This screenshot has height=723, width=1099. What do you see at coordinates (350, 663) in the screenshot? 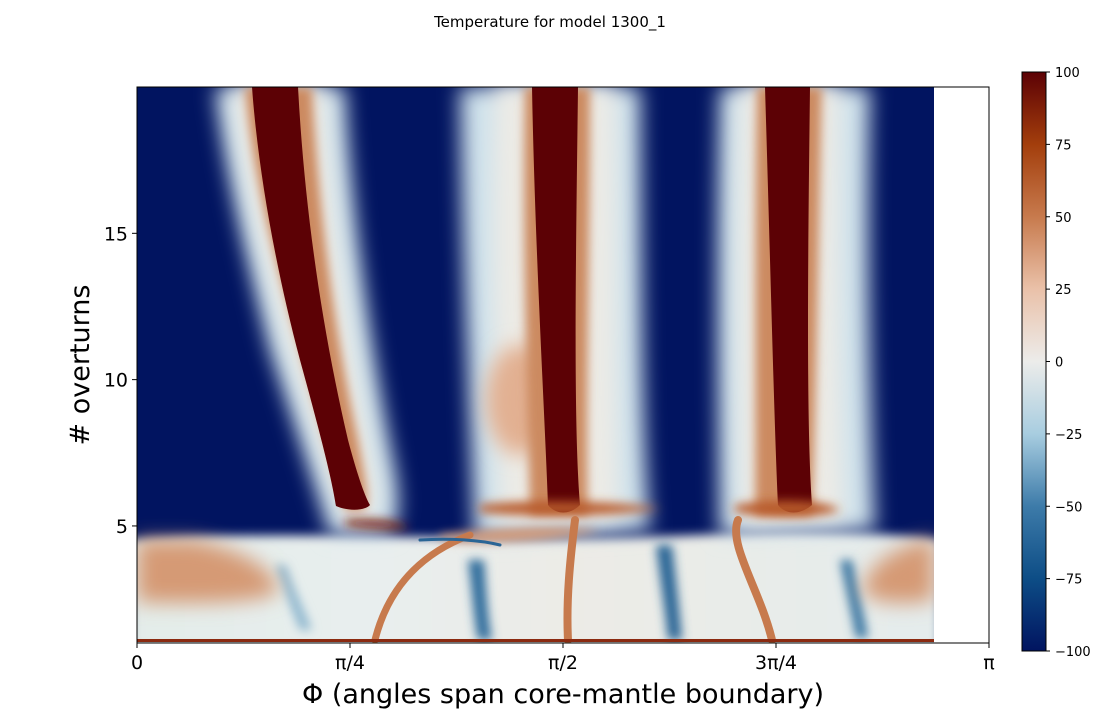
I see `x-tick-label: π/4` at bounding box center [350, 663].